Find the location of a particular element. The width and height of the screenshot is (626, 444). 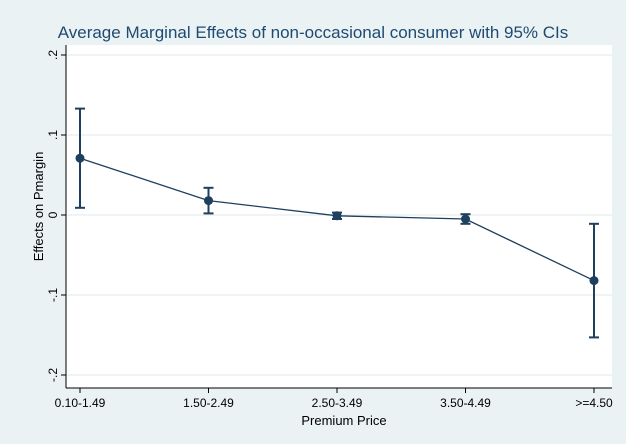

y-tick-label: -.2 is located at coordinates (53, 375).